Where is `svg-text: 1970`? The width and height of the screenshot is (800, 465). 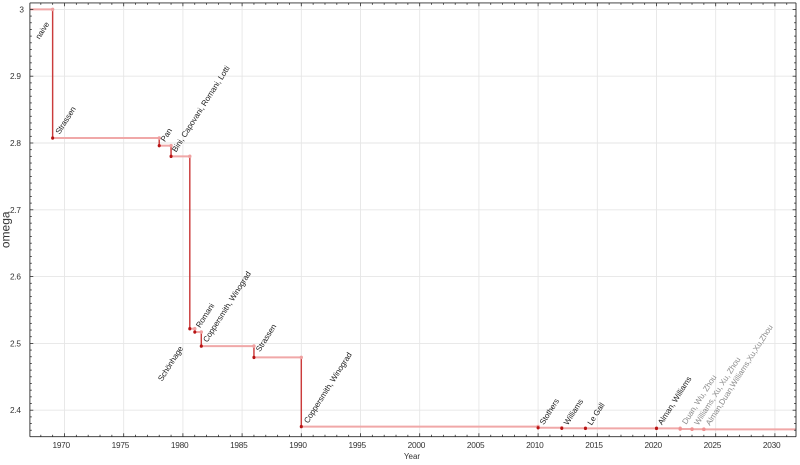 svg-text: 1970 is located at coordinates (61, 445).